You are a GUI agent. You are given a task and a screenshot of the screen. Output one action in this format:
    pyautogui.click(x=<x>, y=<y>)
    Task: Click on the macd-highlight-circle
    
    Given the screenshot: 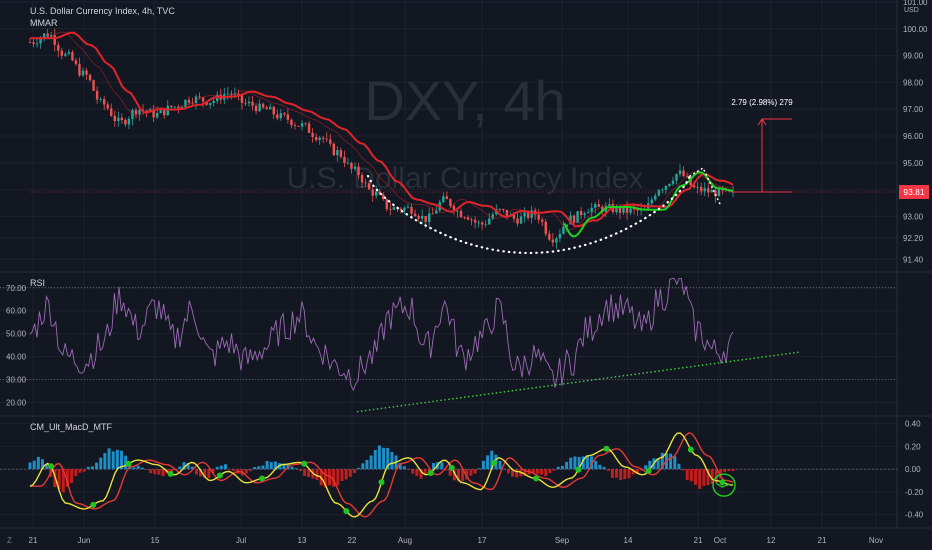 What is the action you would take?
    pyautogui.click(x=724, y=485)
    